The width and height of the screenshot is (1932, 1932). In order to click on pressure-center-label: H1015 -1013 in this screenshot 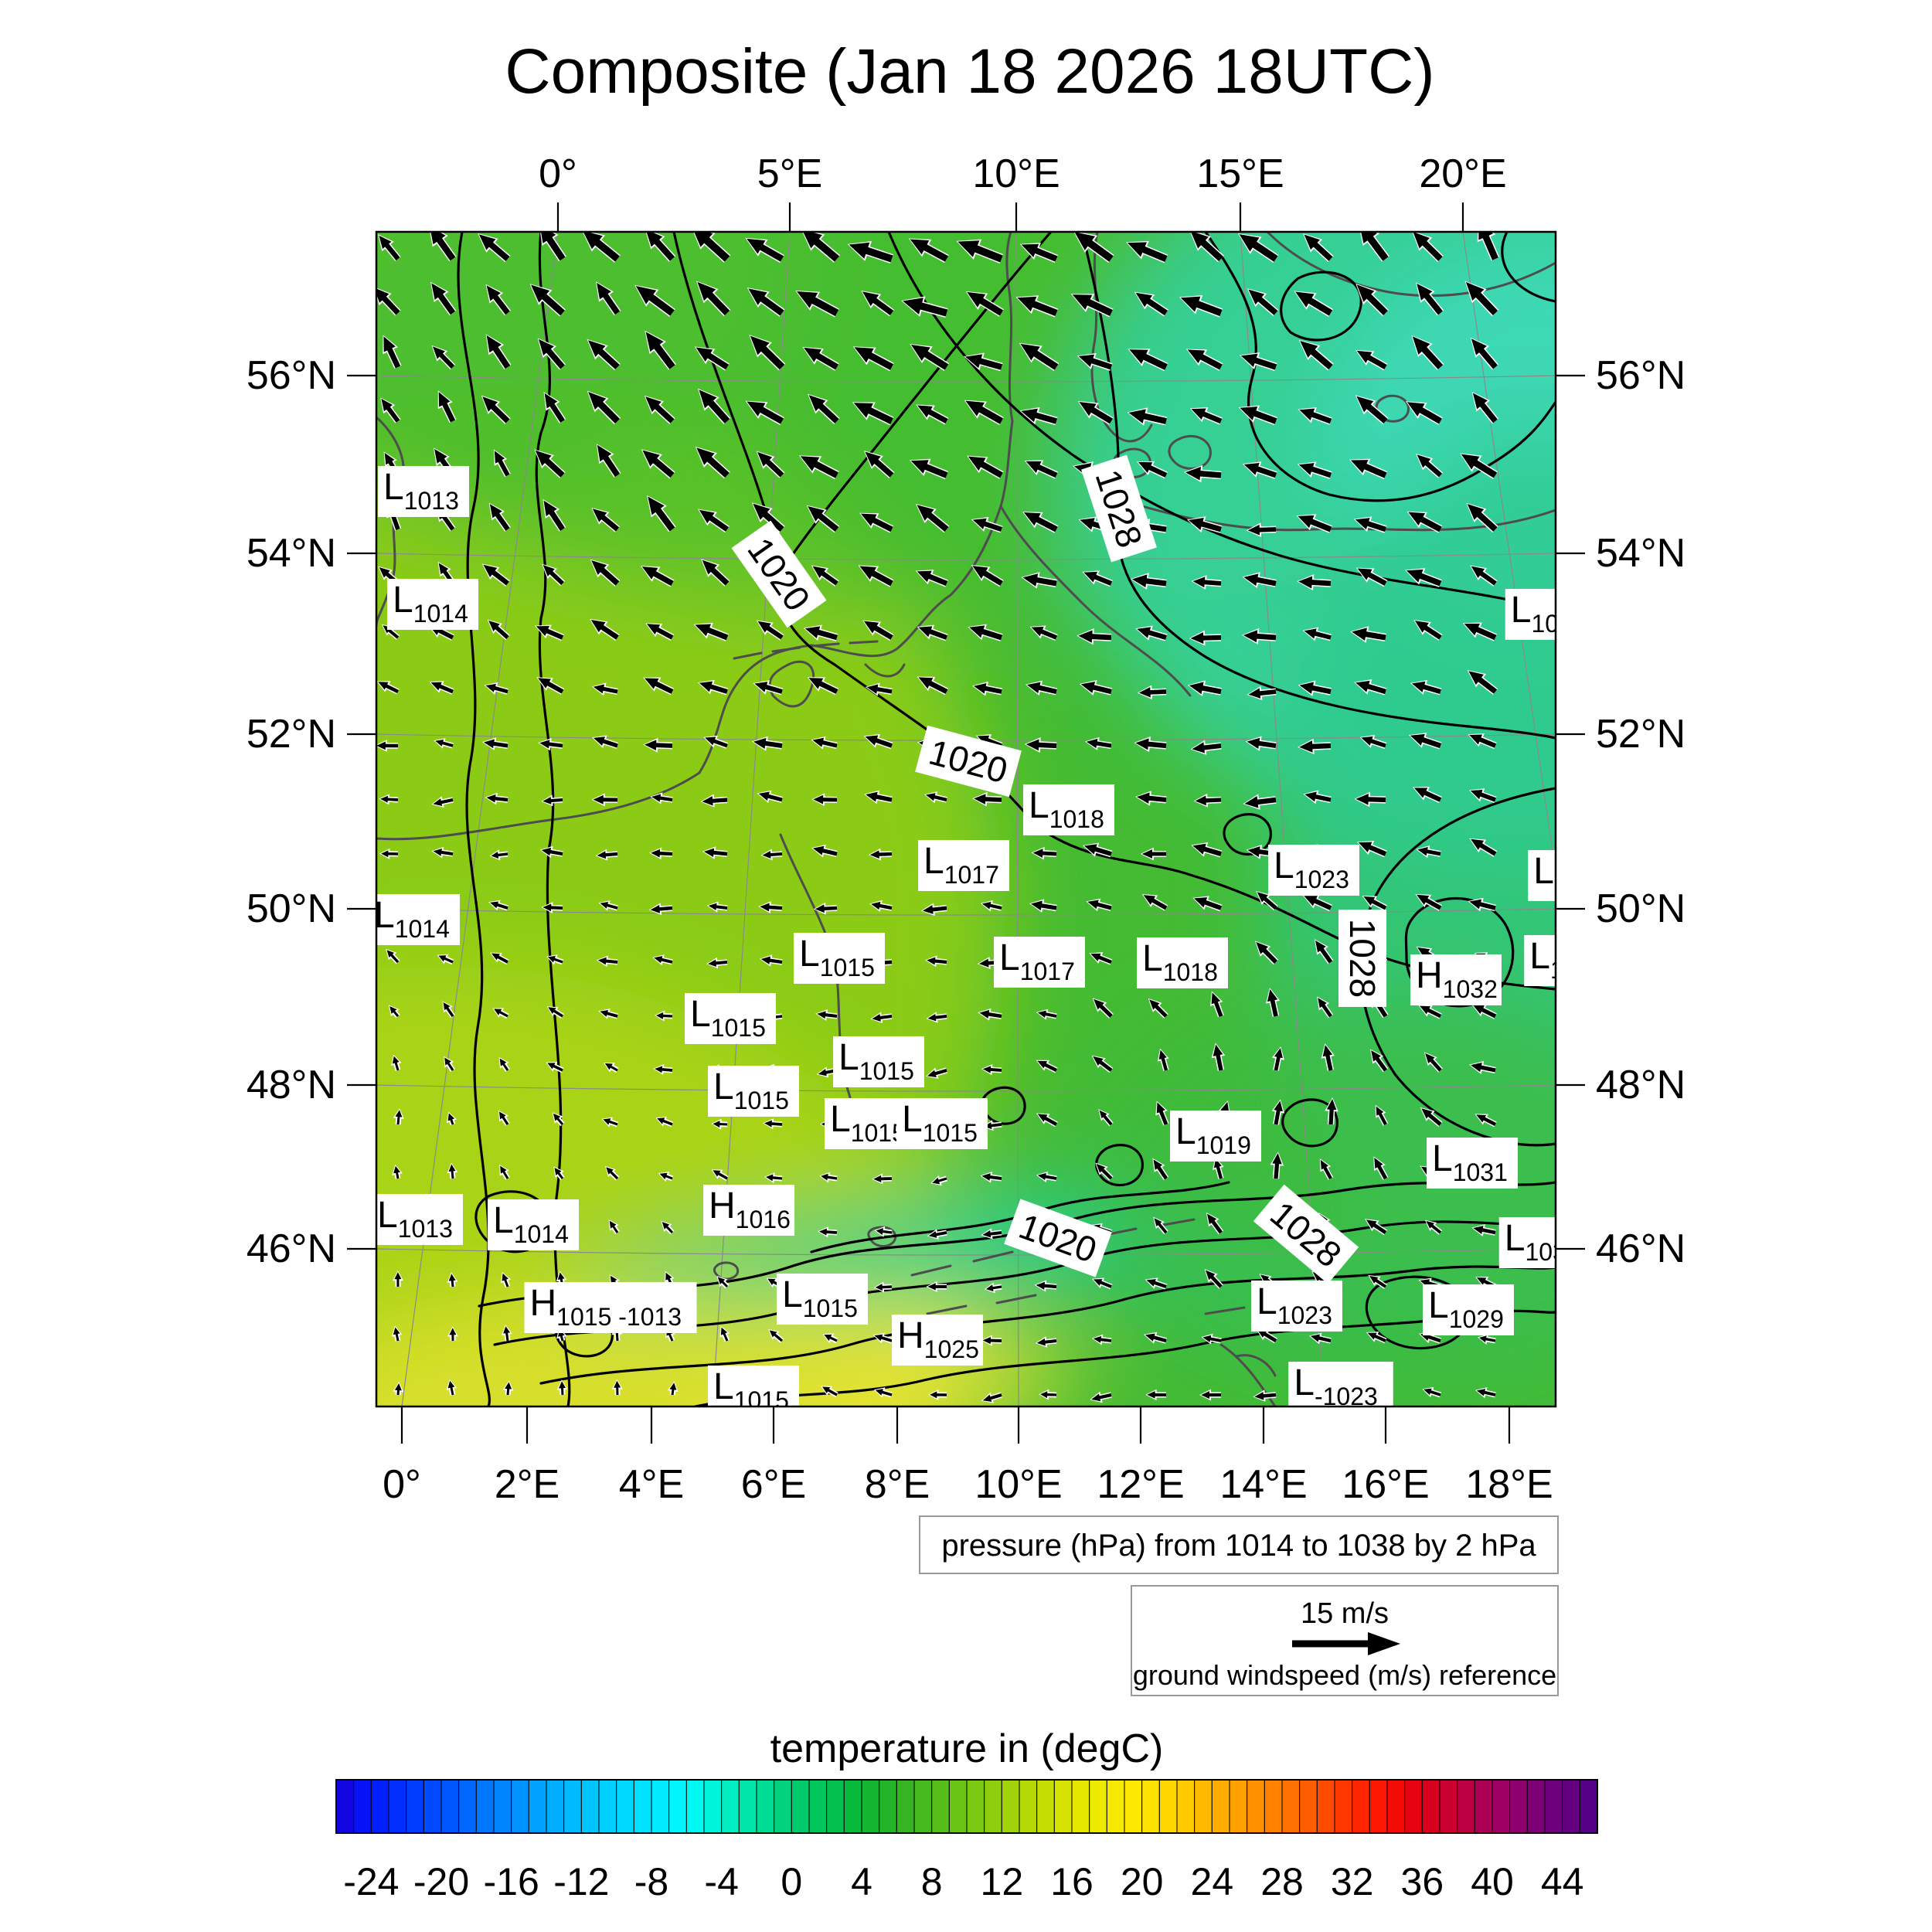, I will do `click(610, 1307)`.